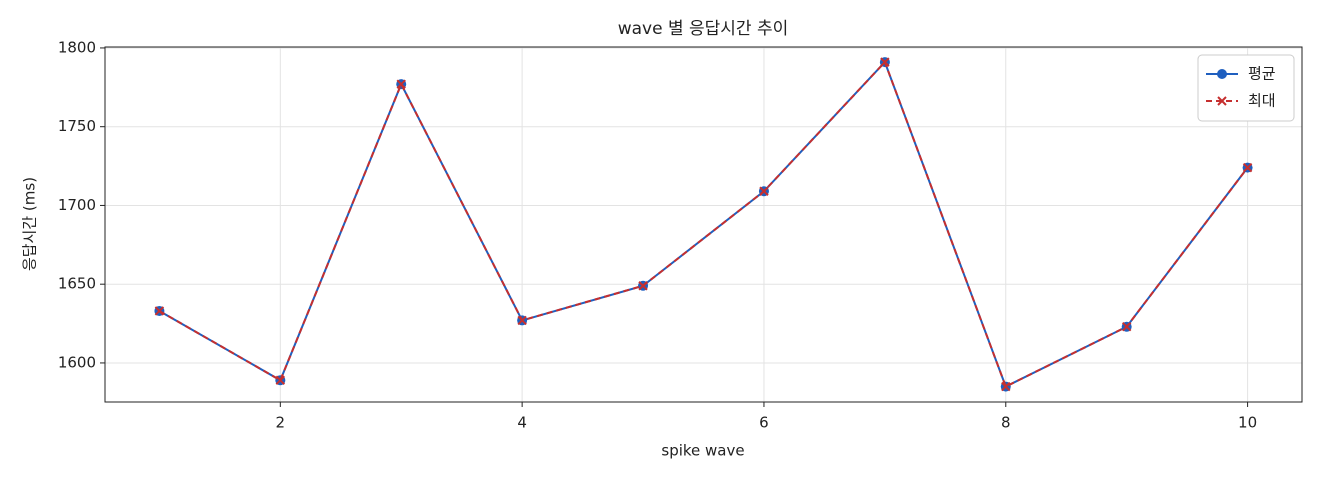 The image size is (1320, 480). I want to click on y-tick-label: 1750, so click(77, 126).